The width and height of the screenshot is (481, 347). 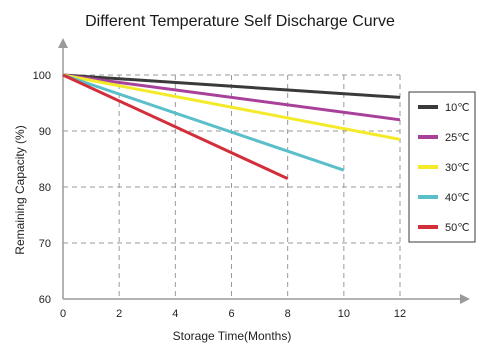 I want to click on y-axis-arrow, so click(x=63, y=43).